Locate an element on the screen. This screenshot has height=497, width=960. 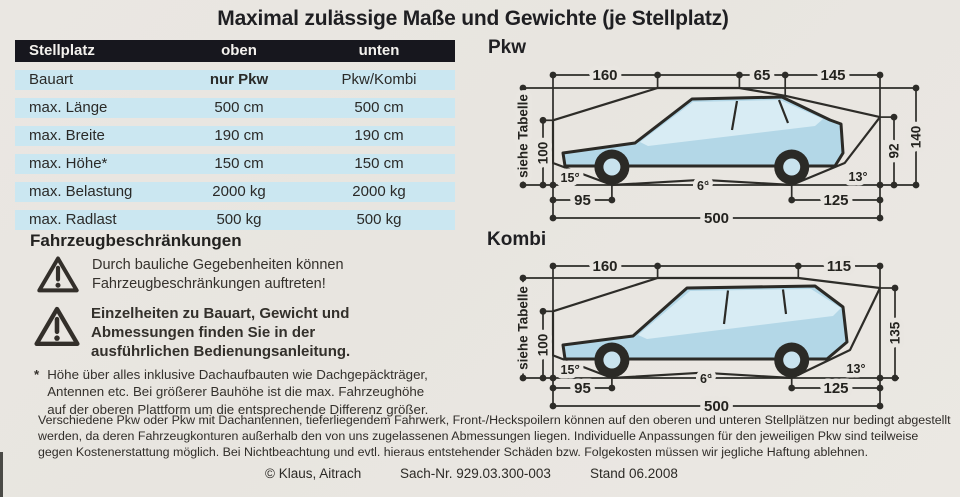
table-header-row: Stellplatz oben unten is located at coordinates (235, 51).